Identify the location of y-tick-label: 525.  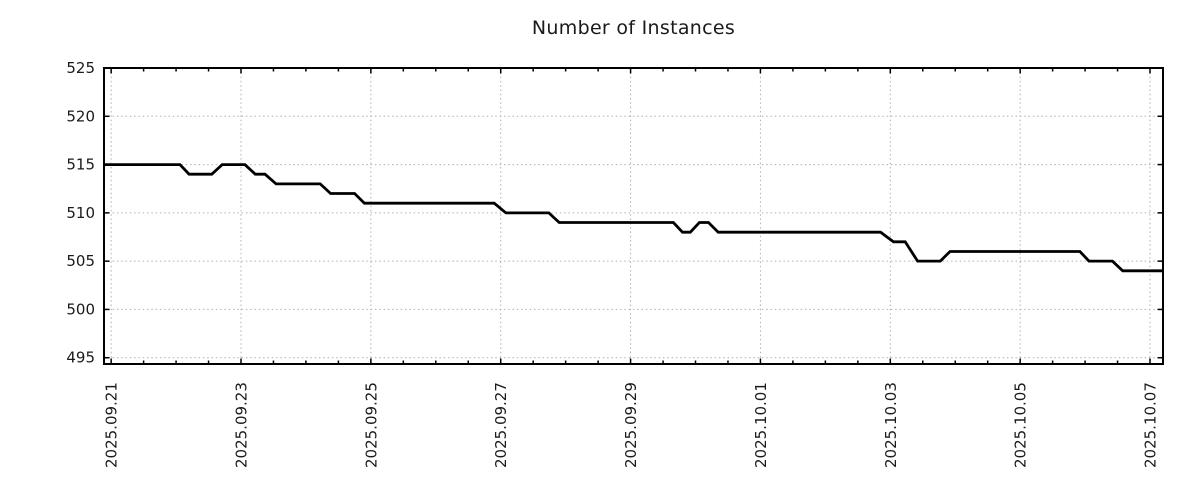
(80, 68).